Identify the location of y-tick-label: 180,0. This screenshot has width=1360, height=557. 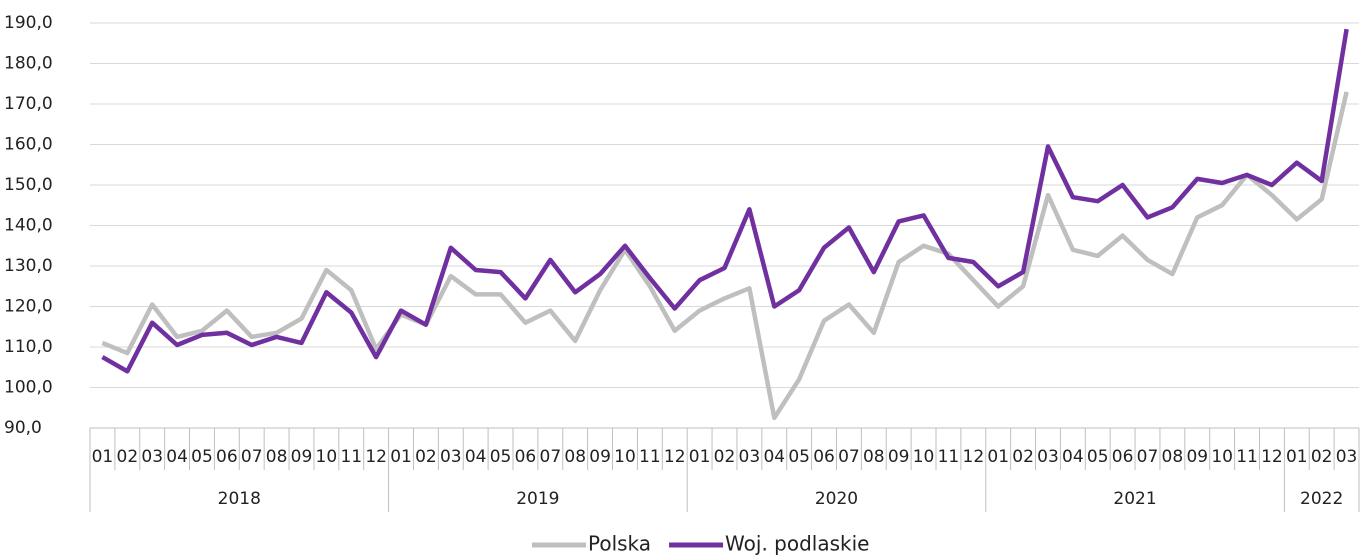
(28, 64).